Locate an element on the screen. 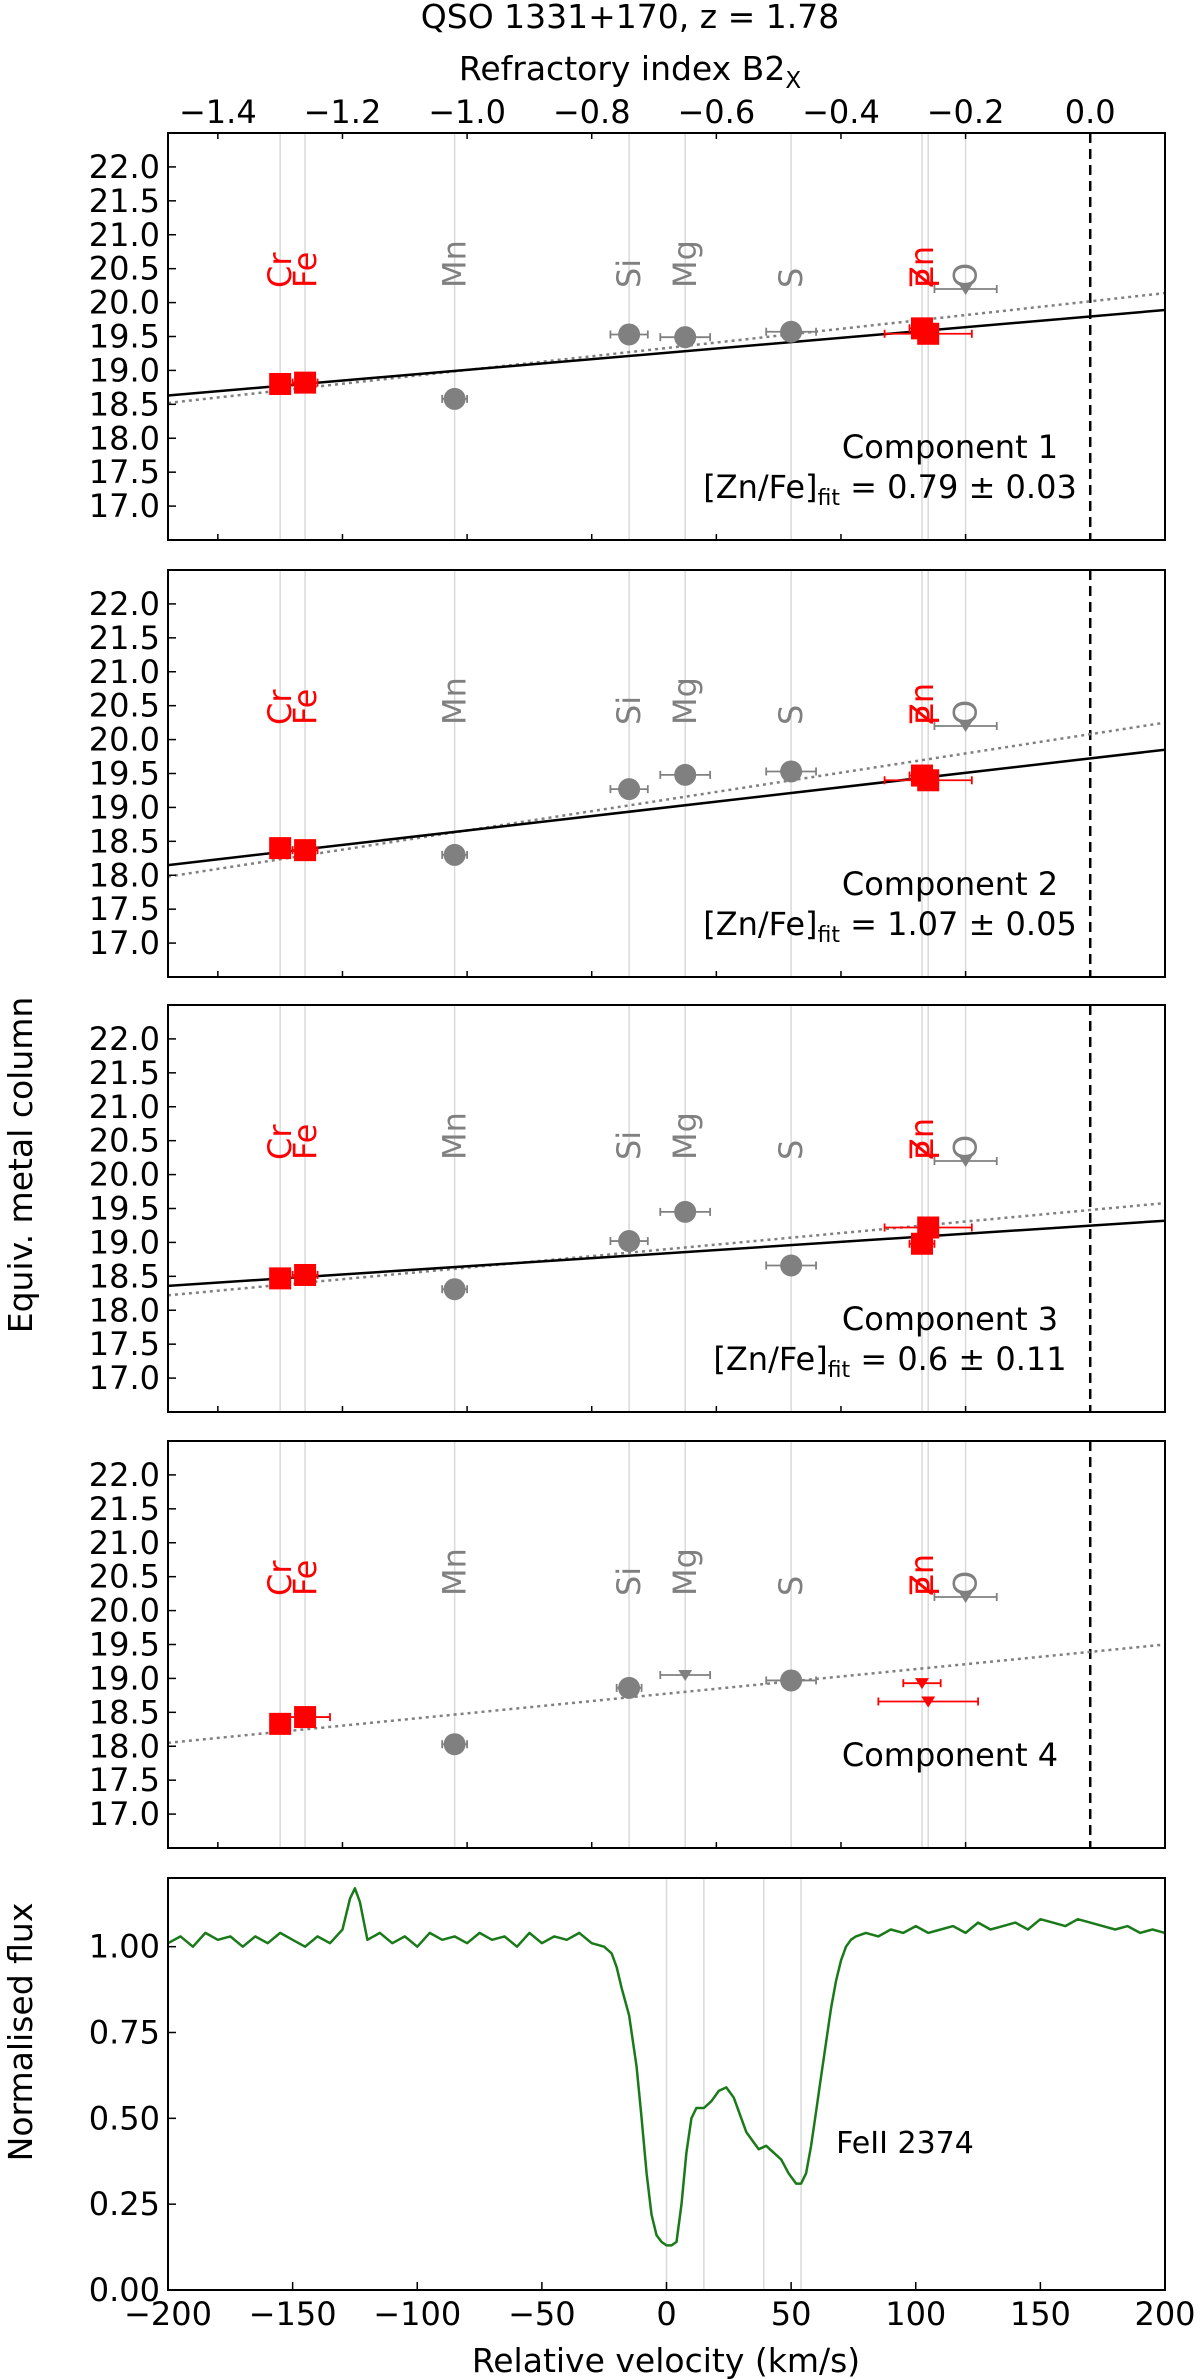 The image size is (1200, 2379). top-x-tick-label: −0.4 is located at coordinates (841, 112).